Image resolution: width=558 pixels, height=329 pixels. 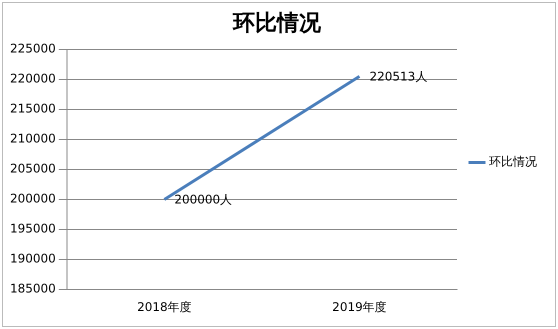 I want to click on y-tick-label: 200000, so click(x=33, y=199).